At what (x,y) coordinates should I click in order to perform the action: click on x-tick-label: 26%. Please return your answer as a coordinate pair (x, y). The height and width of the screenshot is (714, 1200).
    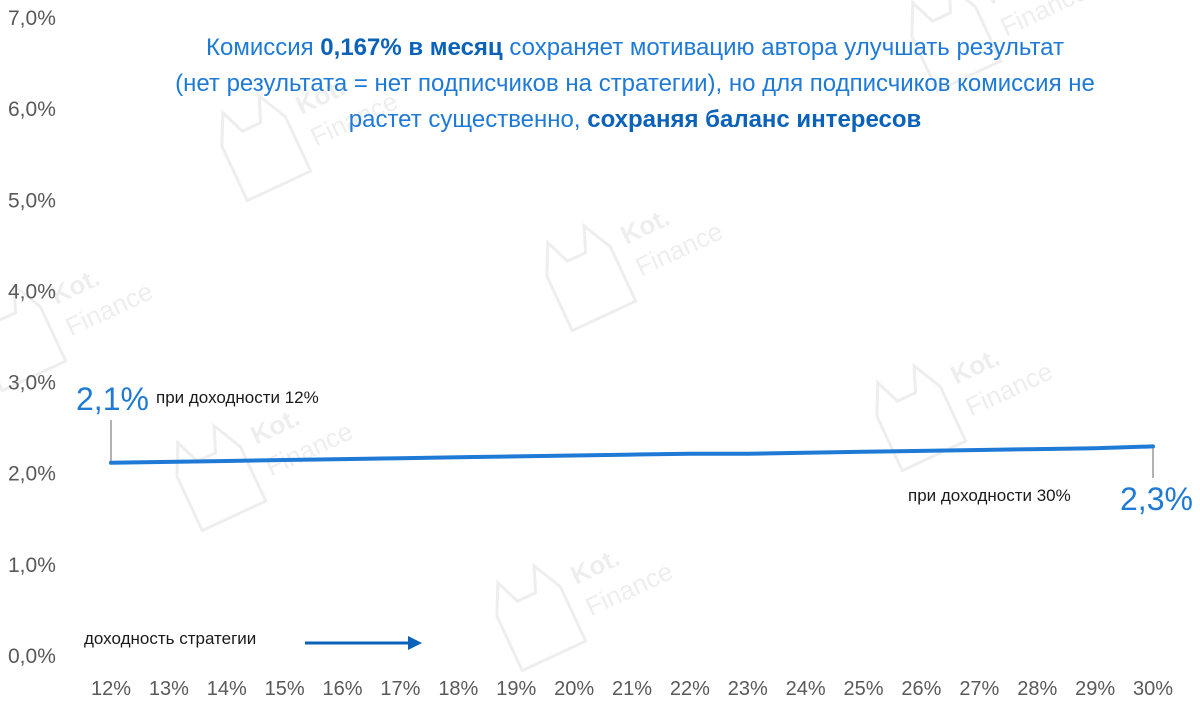
    Looking at the image, I should click on (921, 689).